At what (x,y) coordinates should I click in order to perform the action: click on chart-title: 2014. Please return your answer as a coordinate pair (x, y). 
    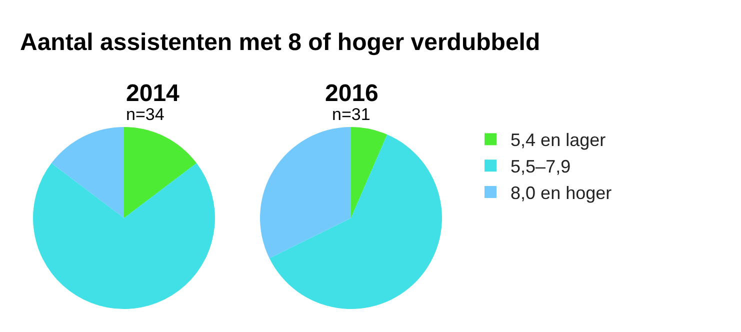
    Looking at the image, I should click on (153, 93).